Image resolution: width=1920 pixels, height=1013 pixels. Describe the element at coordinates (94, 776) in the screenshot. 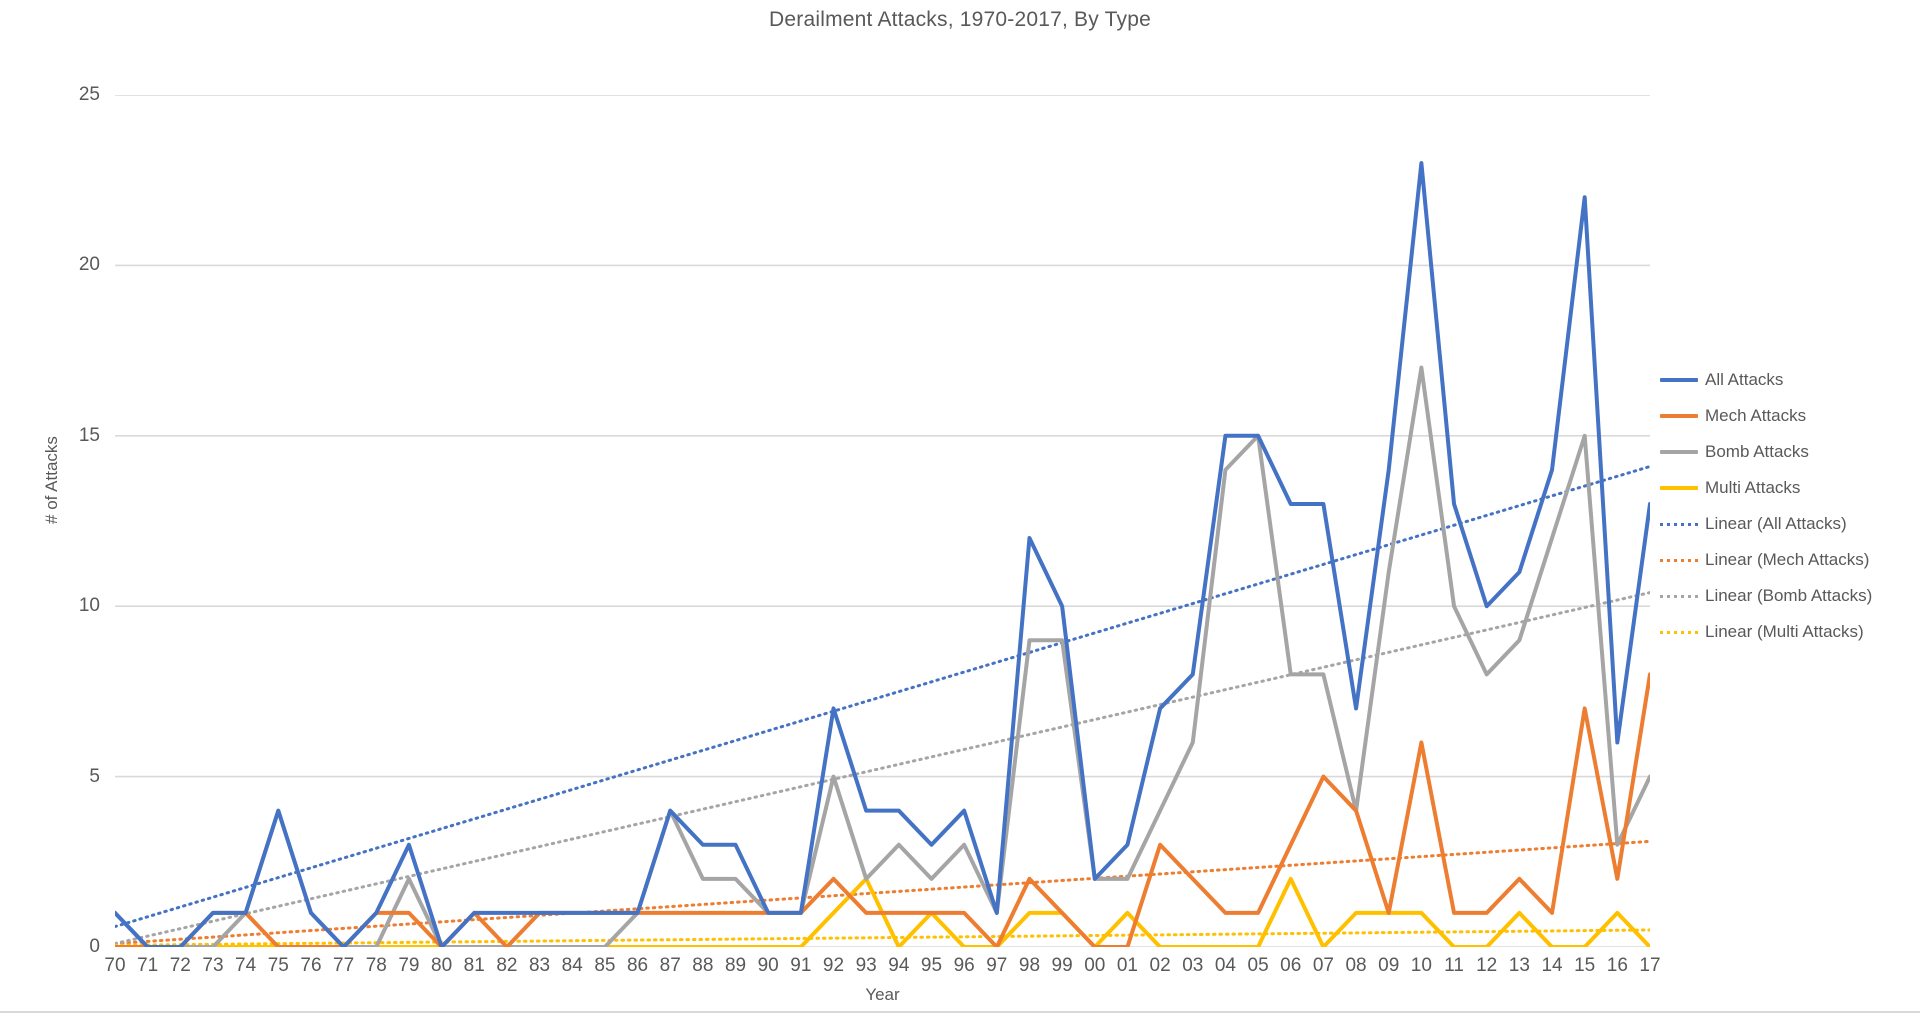

I see `y-tick-label: 5` at that location.